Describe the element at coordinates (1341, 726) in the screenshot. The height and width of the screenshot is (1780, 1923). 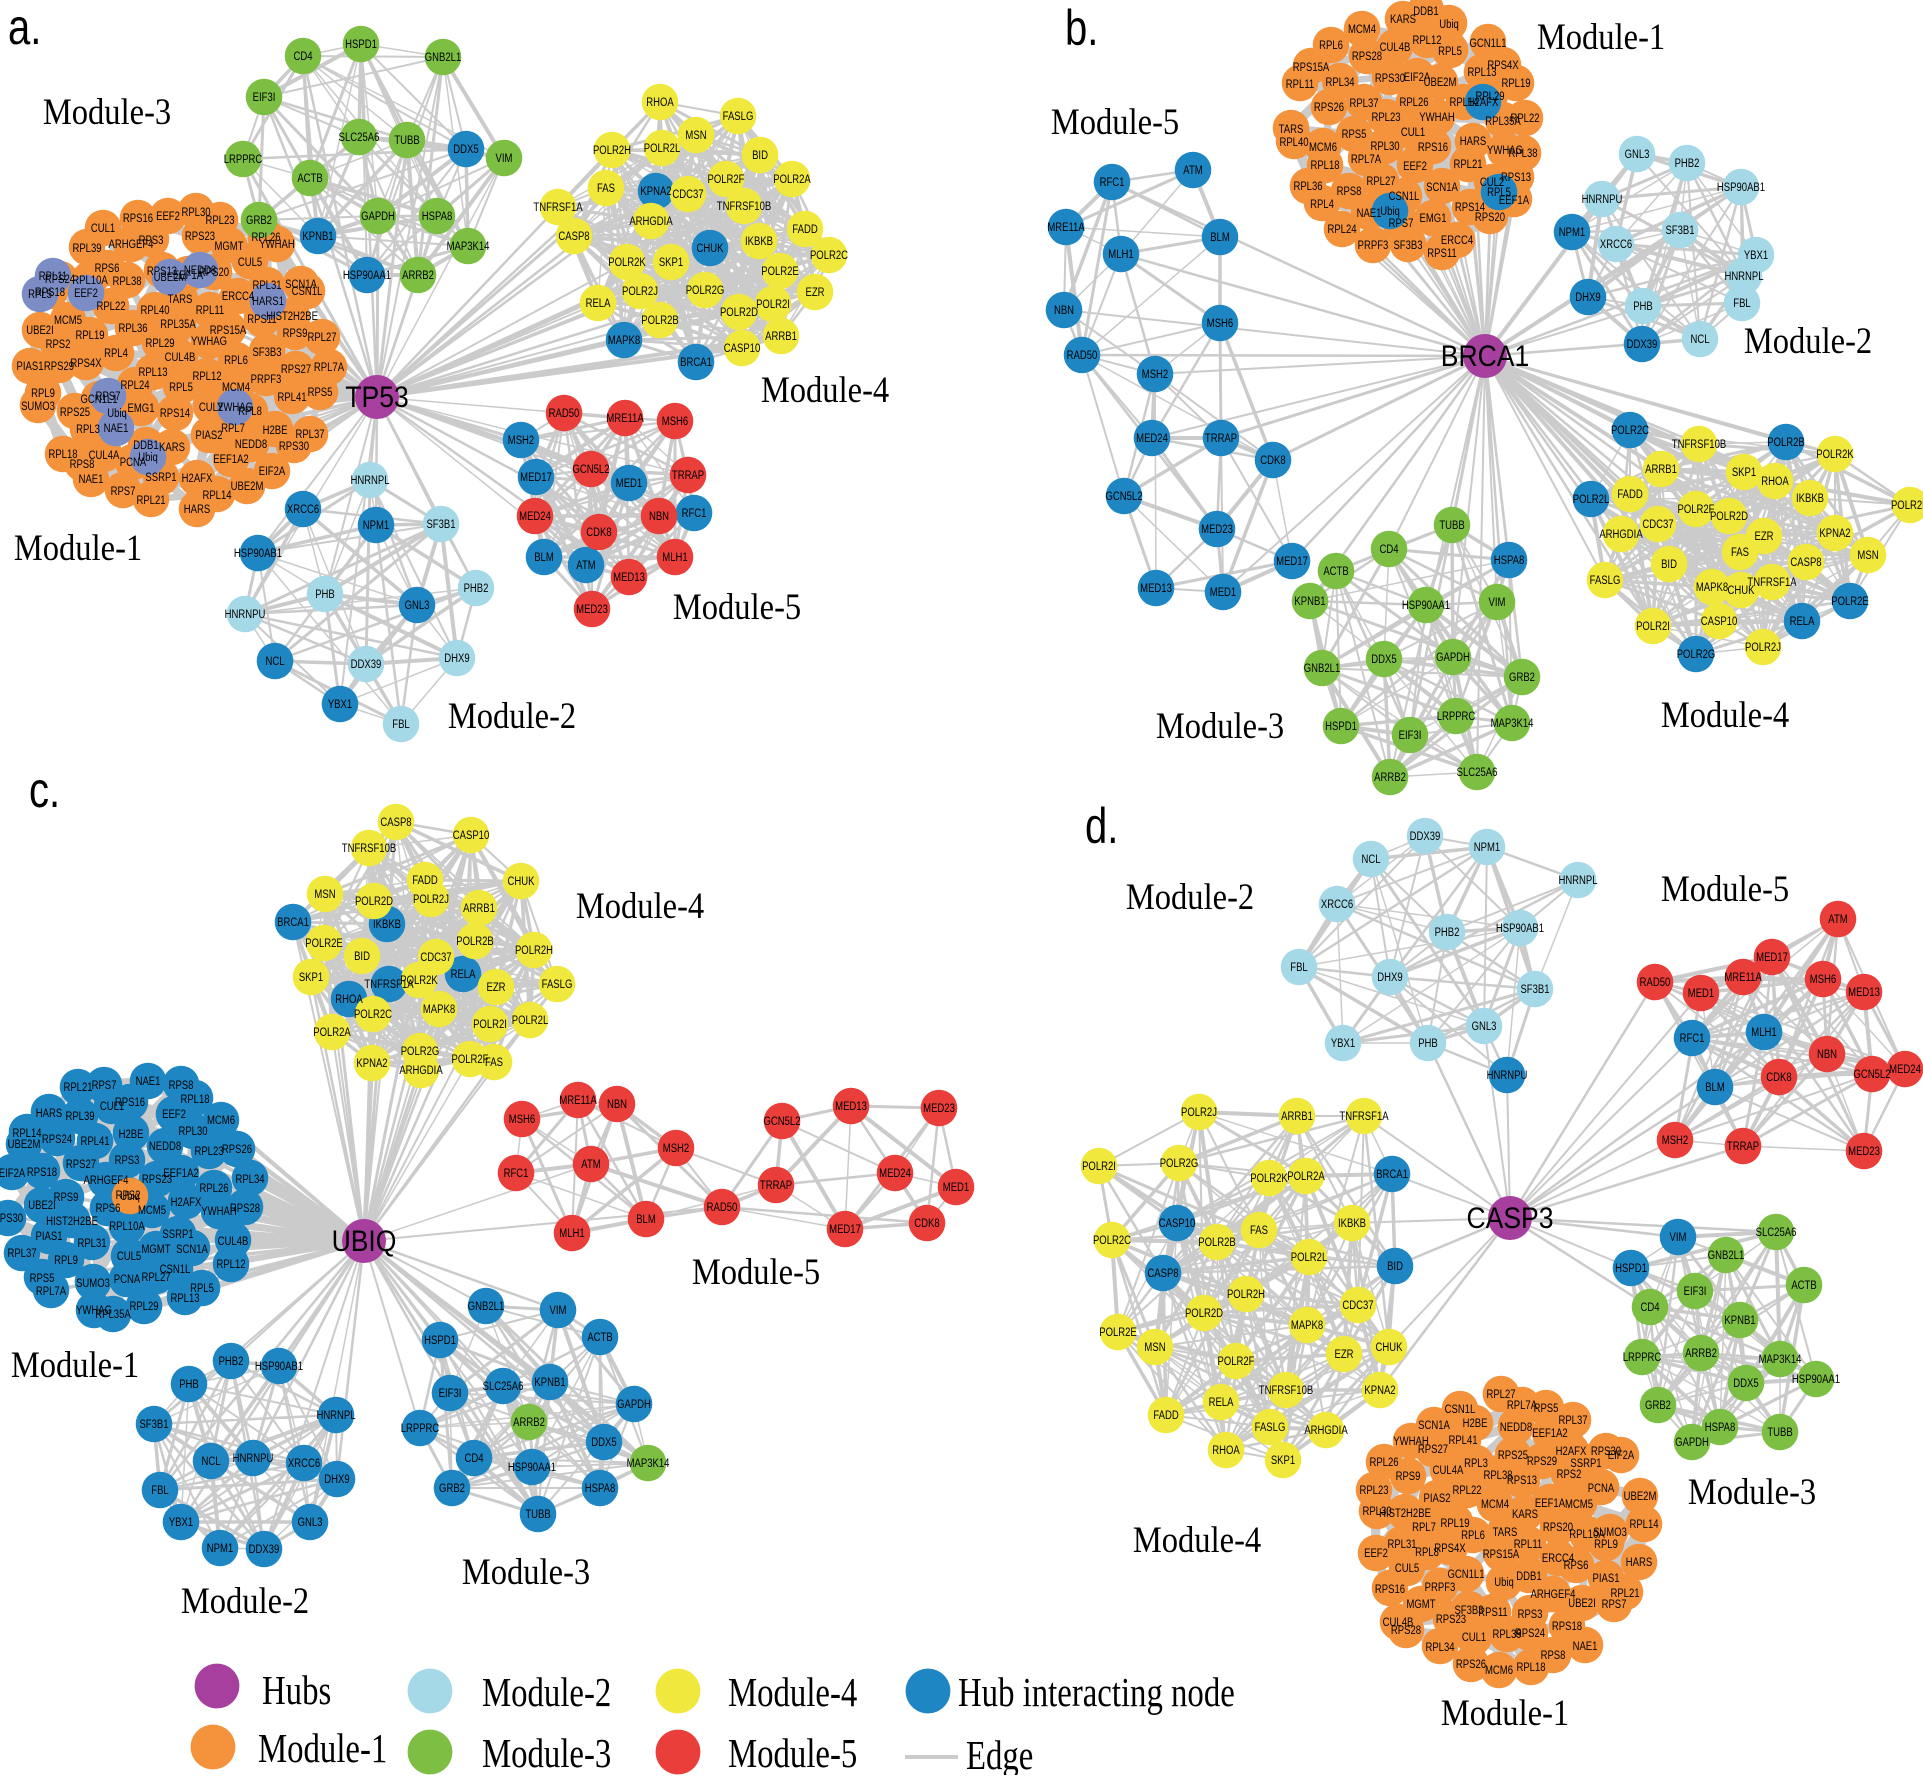
I see `svg-text: HSPD1` at that location.